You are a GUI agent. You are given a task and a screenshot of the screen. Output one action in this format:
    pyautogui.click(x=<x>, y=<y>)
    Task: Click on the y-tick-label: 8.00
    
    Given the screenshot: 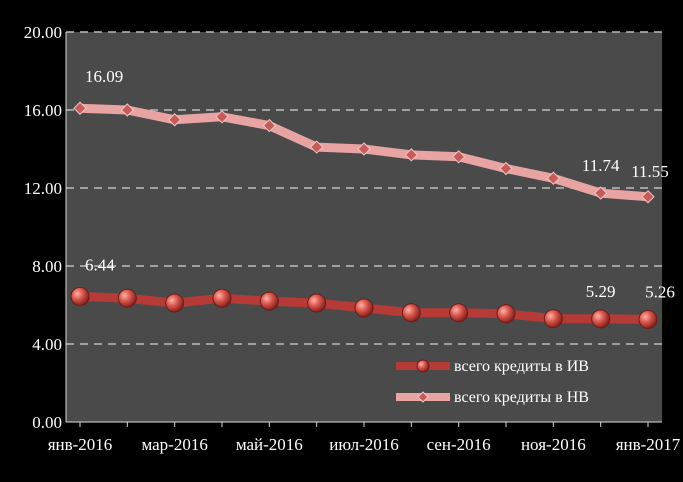 What is the action you would take?
    pyautogui.click(x=47, y=266)
    